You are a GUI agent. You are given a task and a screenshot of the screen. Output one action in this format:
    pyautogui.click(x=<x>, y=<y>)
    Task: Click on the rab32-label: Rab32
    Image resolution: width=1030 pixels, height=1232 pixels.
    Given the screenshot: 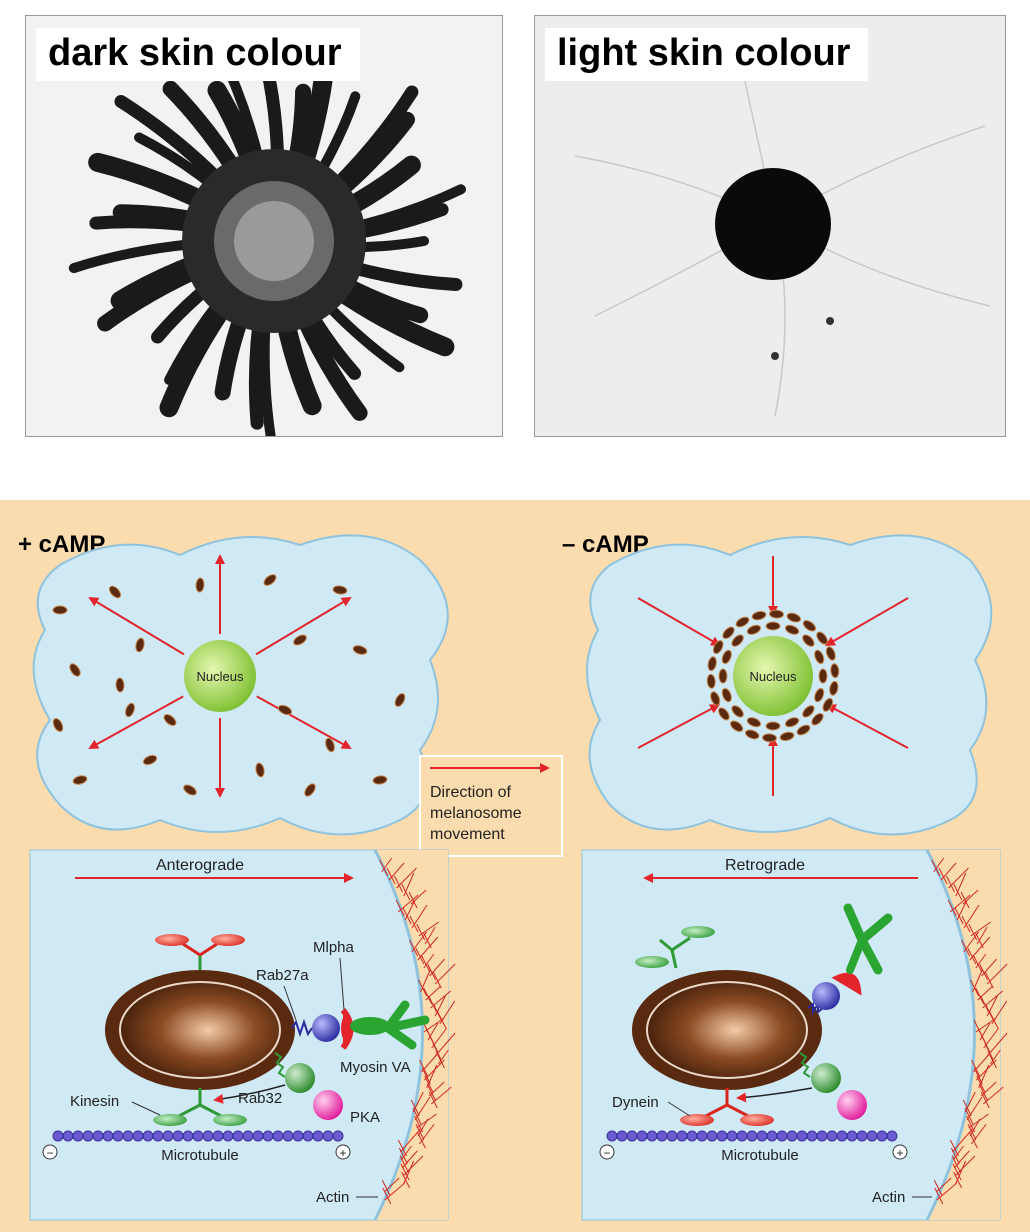 What is the action you would take?
    pyautogui.click(x=260, y=1098)
    